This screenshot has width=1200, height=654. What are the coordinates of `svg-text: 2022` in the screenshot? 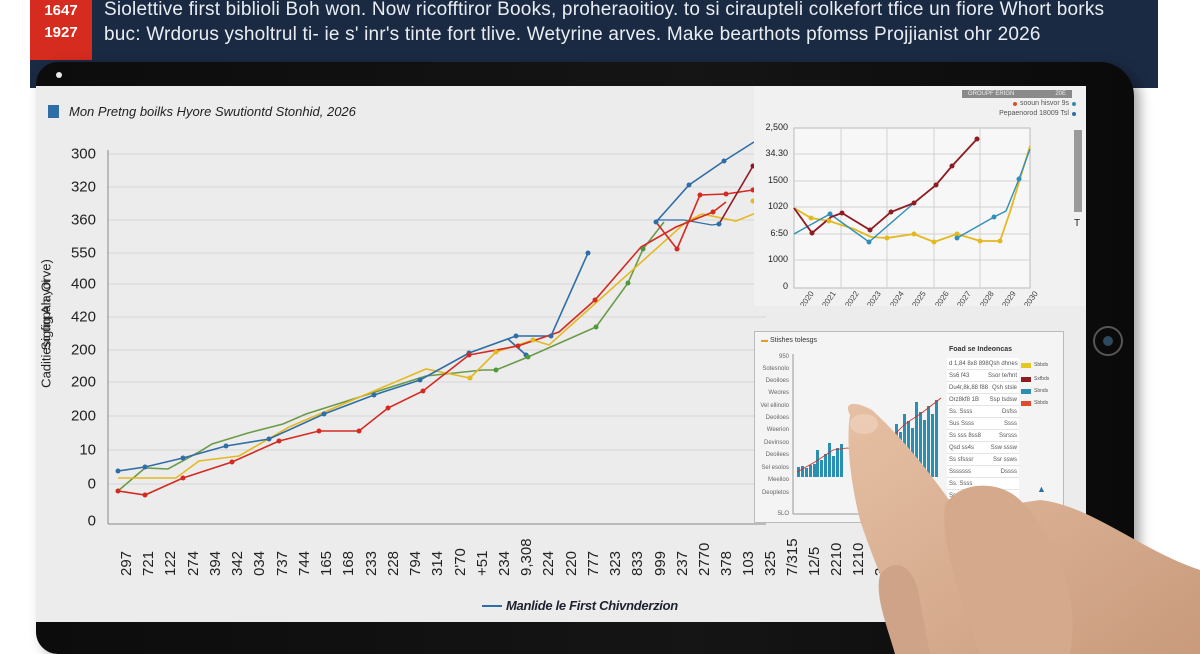 It's located at (852, 297).